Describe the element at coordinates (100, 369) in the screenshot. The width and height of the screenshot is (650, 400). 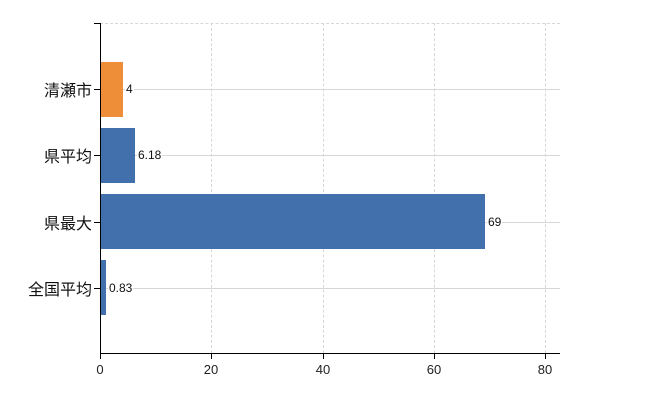
I see `x-tick-label: 0` at that location.